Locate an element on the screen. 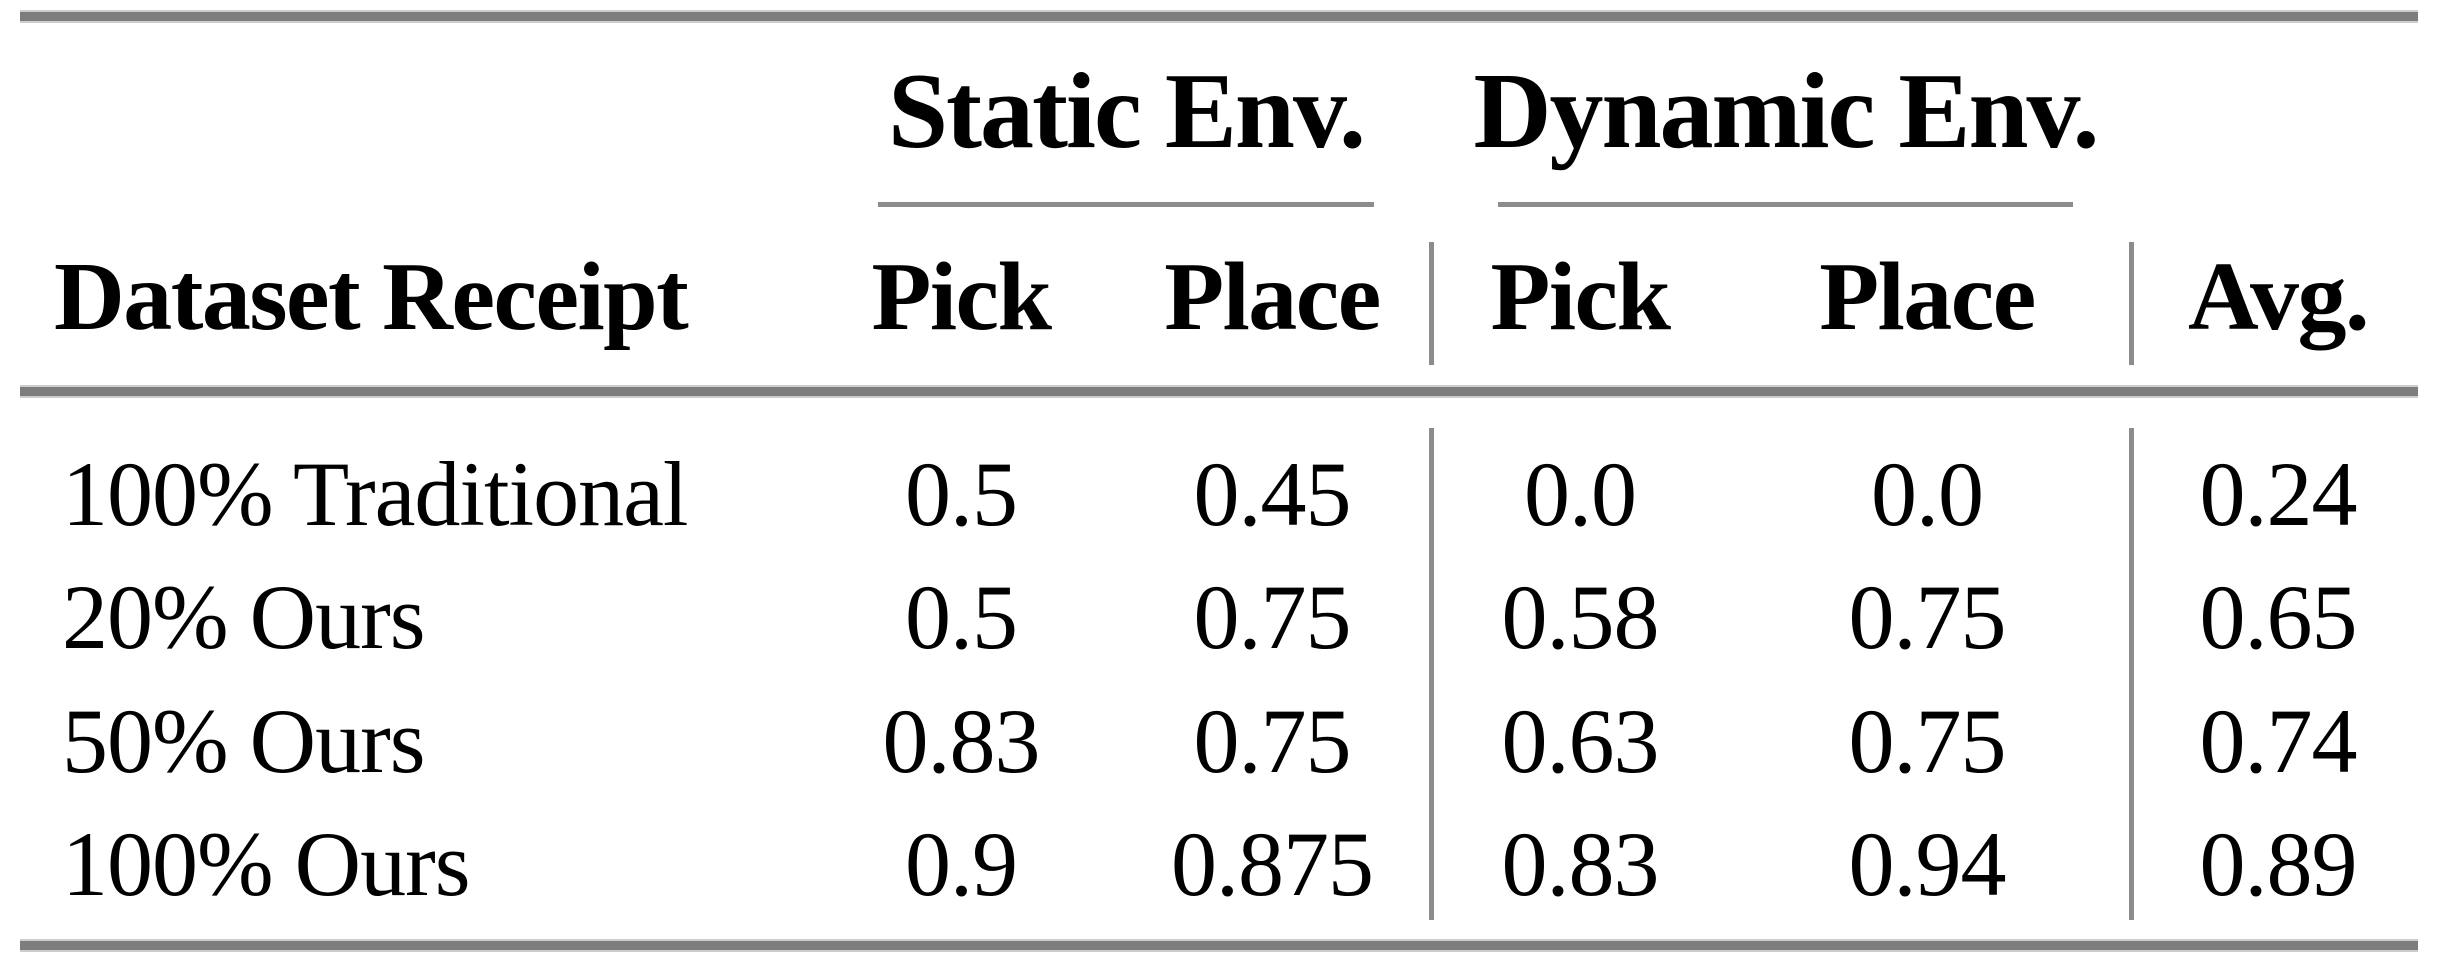 Image resolution: width=2440 pixels, height=966 pixels. cell-dynamic-pick: 0.58 is located at coordinates (1580, 617).